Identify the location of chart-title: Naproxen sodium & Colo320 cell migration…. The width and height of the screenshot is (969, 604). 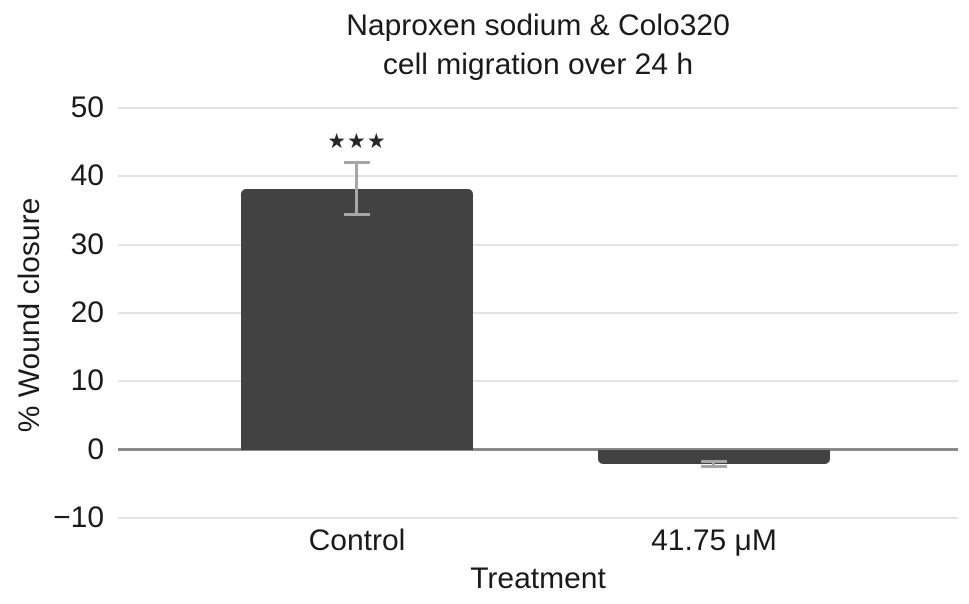
(538, 45).